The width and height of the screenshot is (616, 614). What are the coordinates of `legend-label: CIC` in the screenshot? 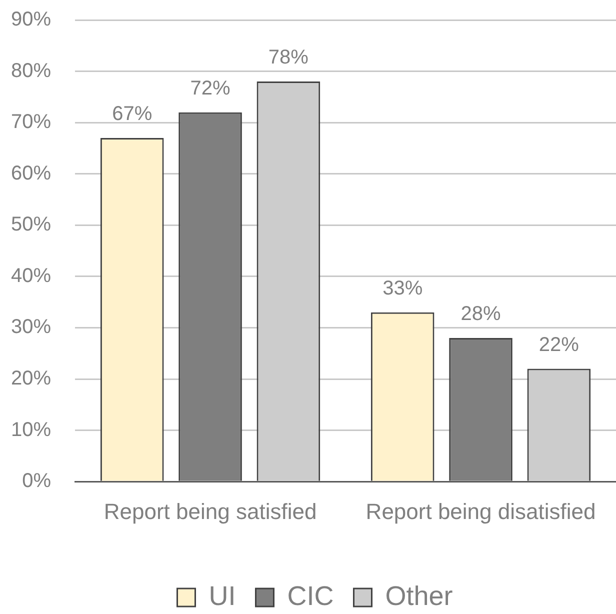 It's located at (310, 595).